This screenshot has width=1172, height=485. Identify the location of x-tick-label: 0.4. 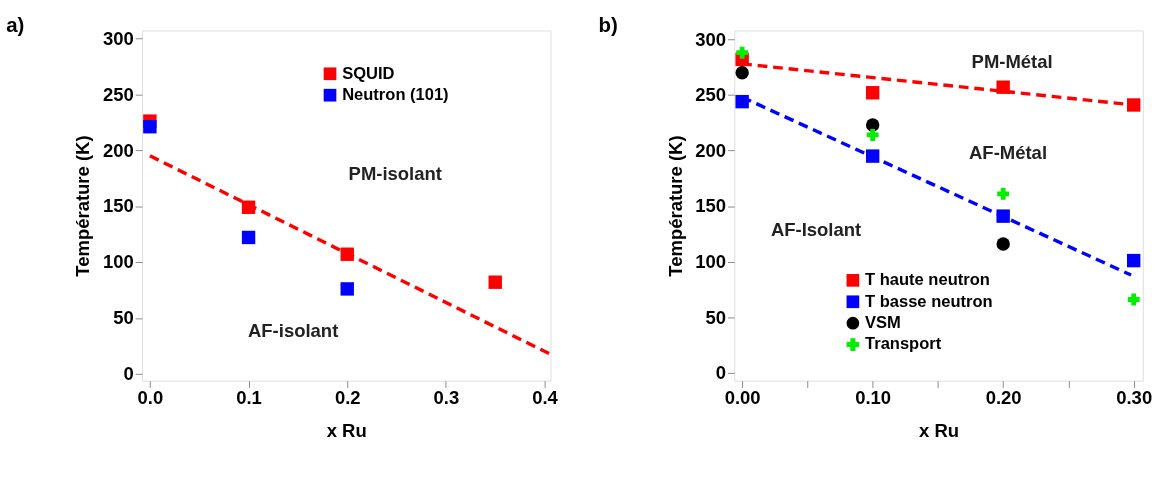
(545, 398).